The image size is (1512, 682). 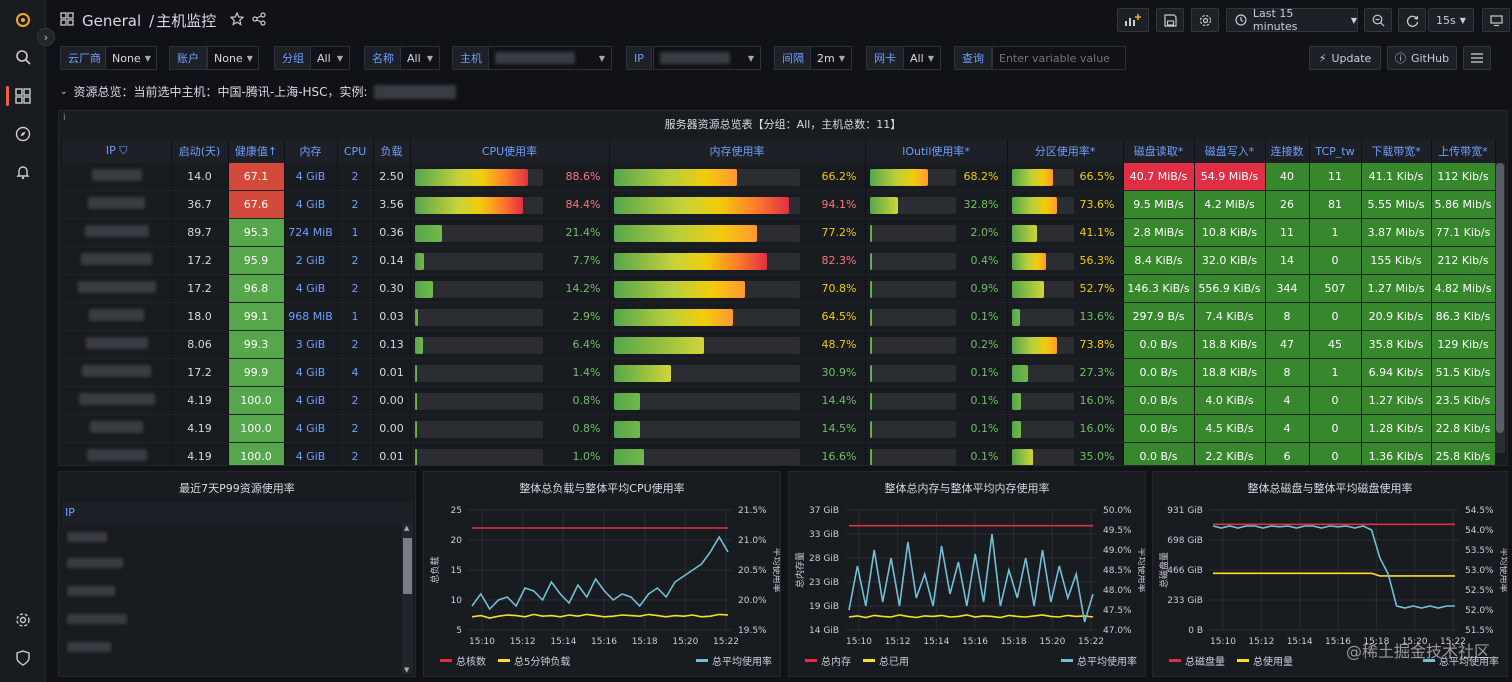 What do you see at coordinates (23, 172) in the screenshot?
I see `alerting-bell-icon` at bounding box center [23, 172].